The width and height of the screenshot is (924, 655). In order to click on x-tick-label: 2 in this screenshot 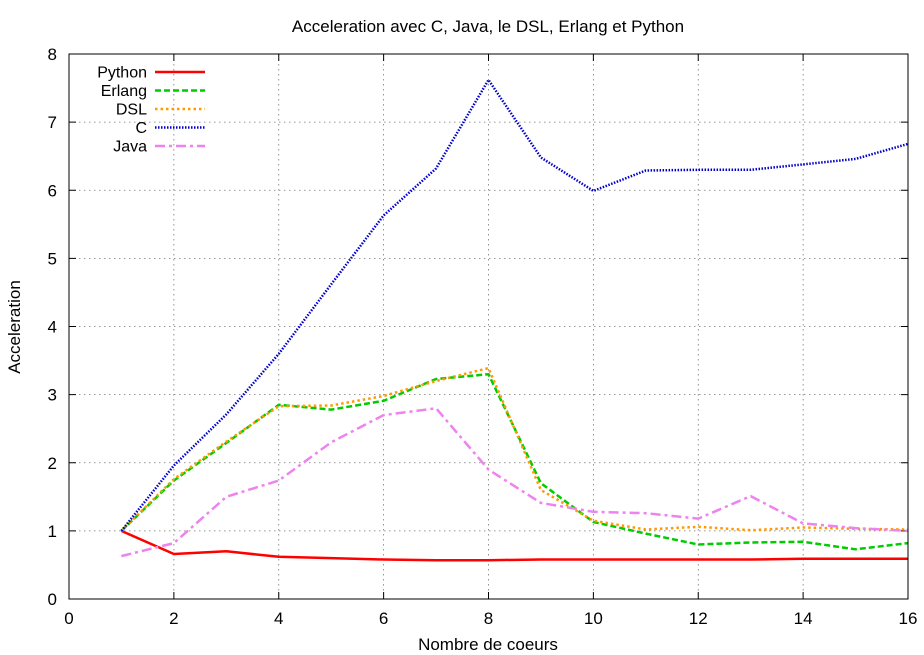, I will do `click(173, 618)`.